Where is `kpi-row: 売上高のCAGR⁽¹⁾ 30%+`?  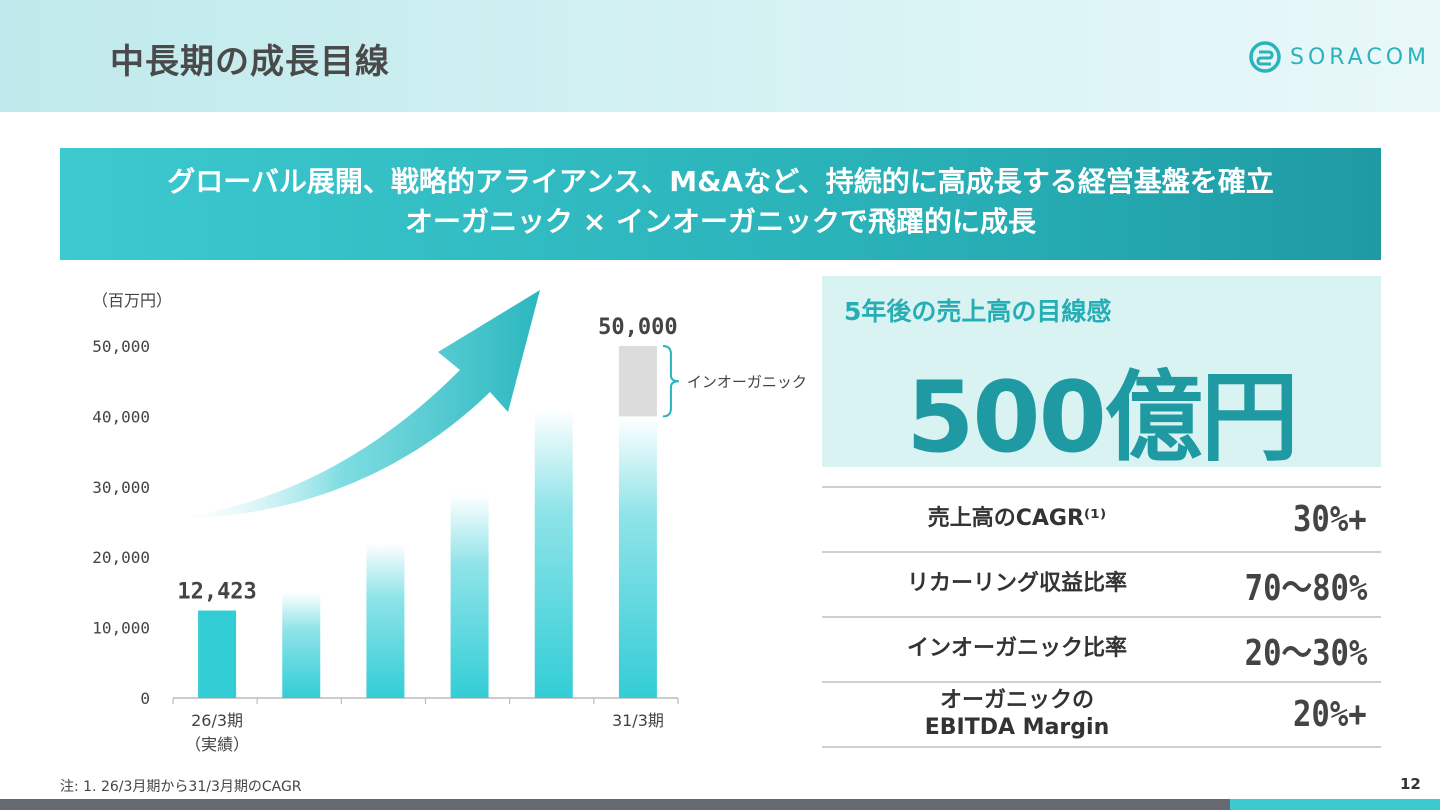 kpi-row: 売上高のCAGR⁽¹⁾ 30%+ is located at coordinates (1101, 518).